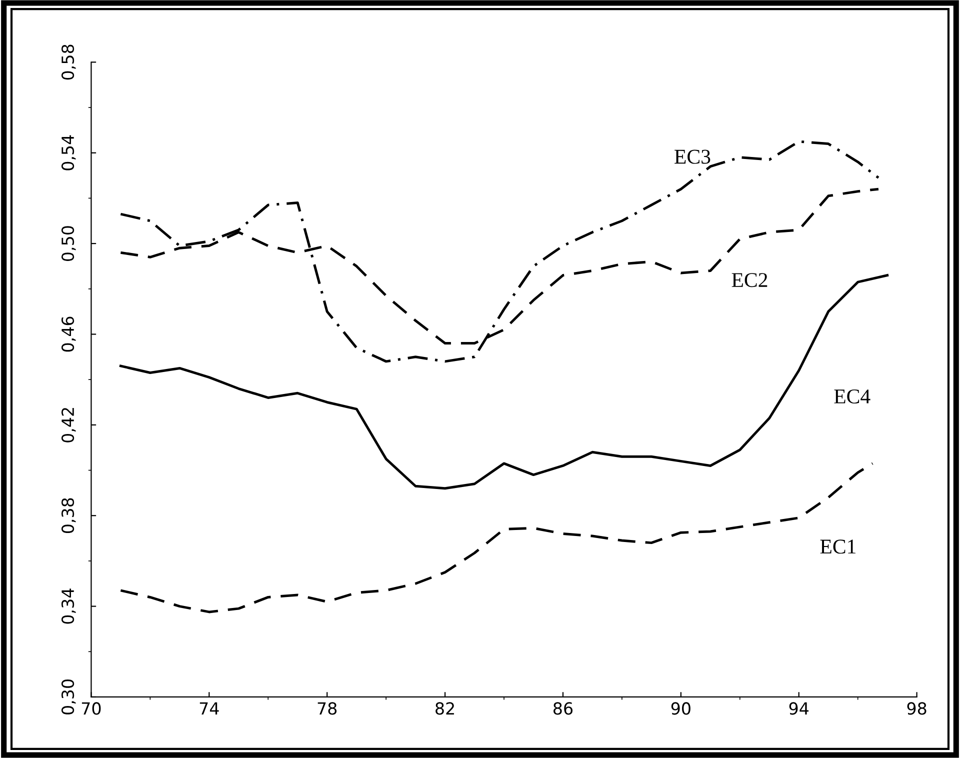  What do you see at coordinates (68, 152) in the screenshot?
I see `y-tick-label: 0,54` at bounding box center [68, 152].